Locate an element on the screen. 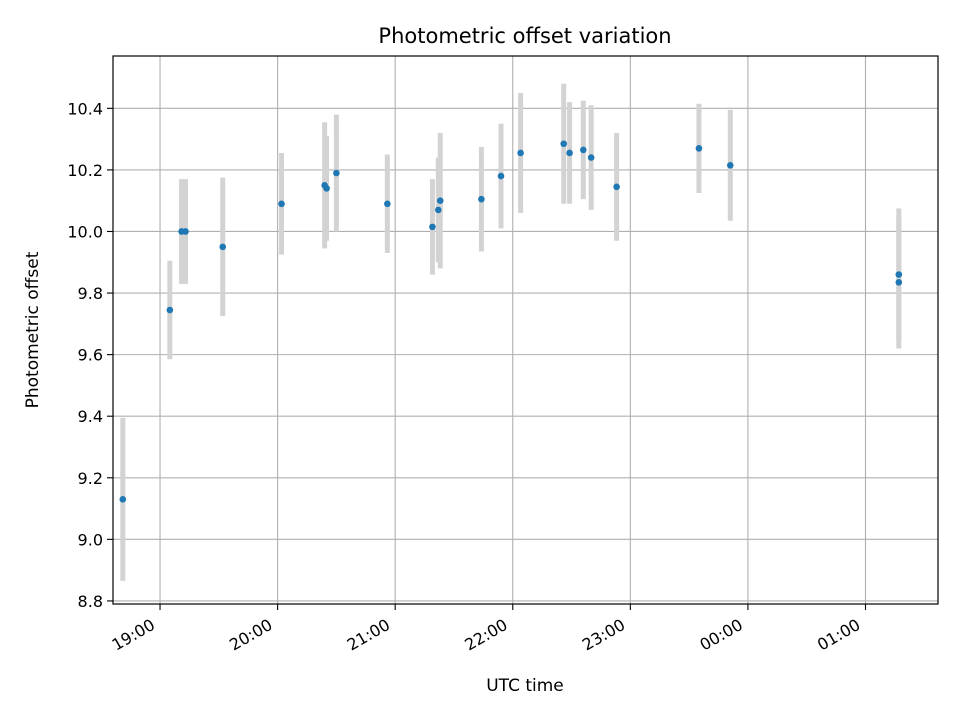 The height and width of the screenshot is (720, 960). y-ticks: 8.8 9.0 9.2 9.4 9.6 9.8 10.0 10.2 10.4 is located at coordinates (90, 355).